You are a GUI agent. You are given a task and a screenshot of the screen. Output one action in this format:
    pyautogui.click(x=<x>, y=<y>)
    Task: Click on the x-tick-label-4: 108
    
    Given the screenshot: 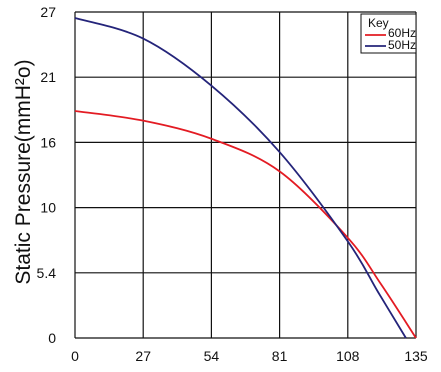 What is the action you would take?
    pyautogui.click(x=348, y=356)
    